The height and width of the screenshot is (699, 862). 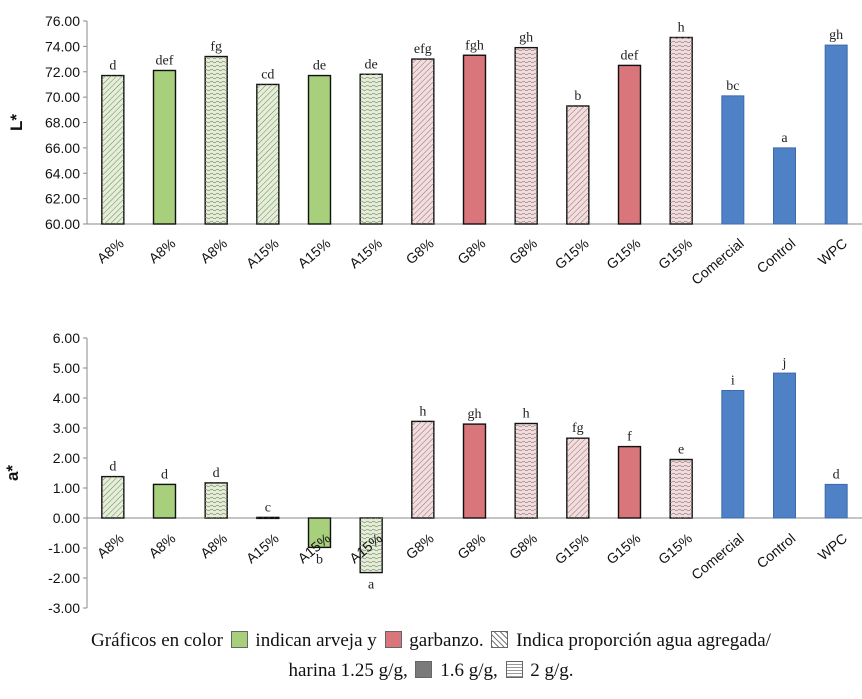 I want to click on y-axis-label: a*, so click(x=12, y=473).